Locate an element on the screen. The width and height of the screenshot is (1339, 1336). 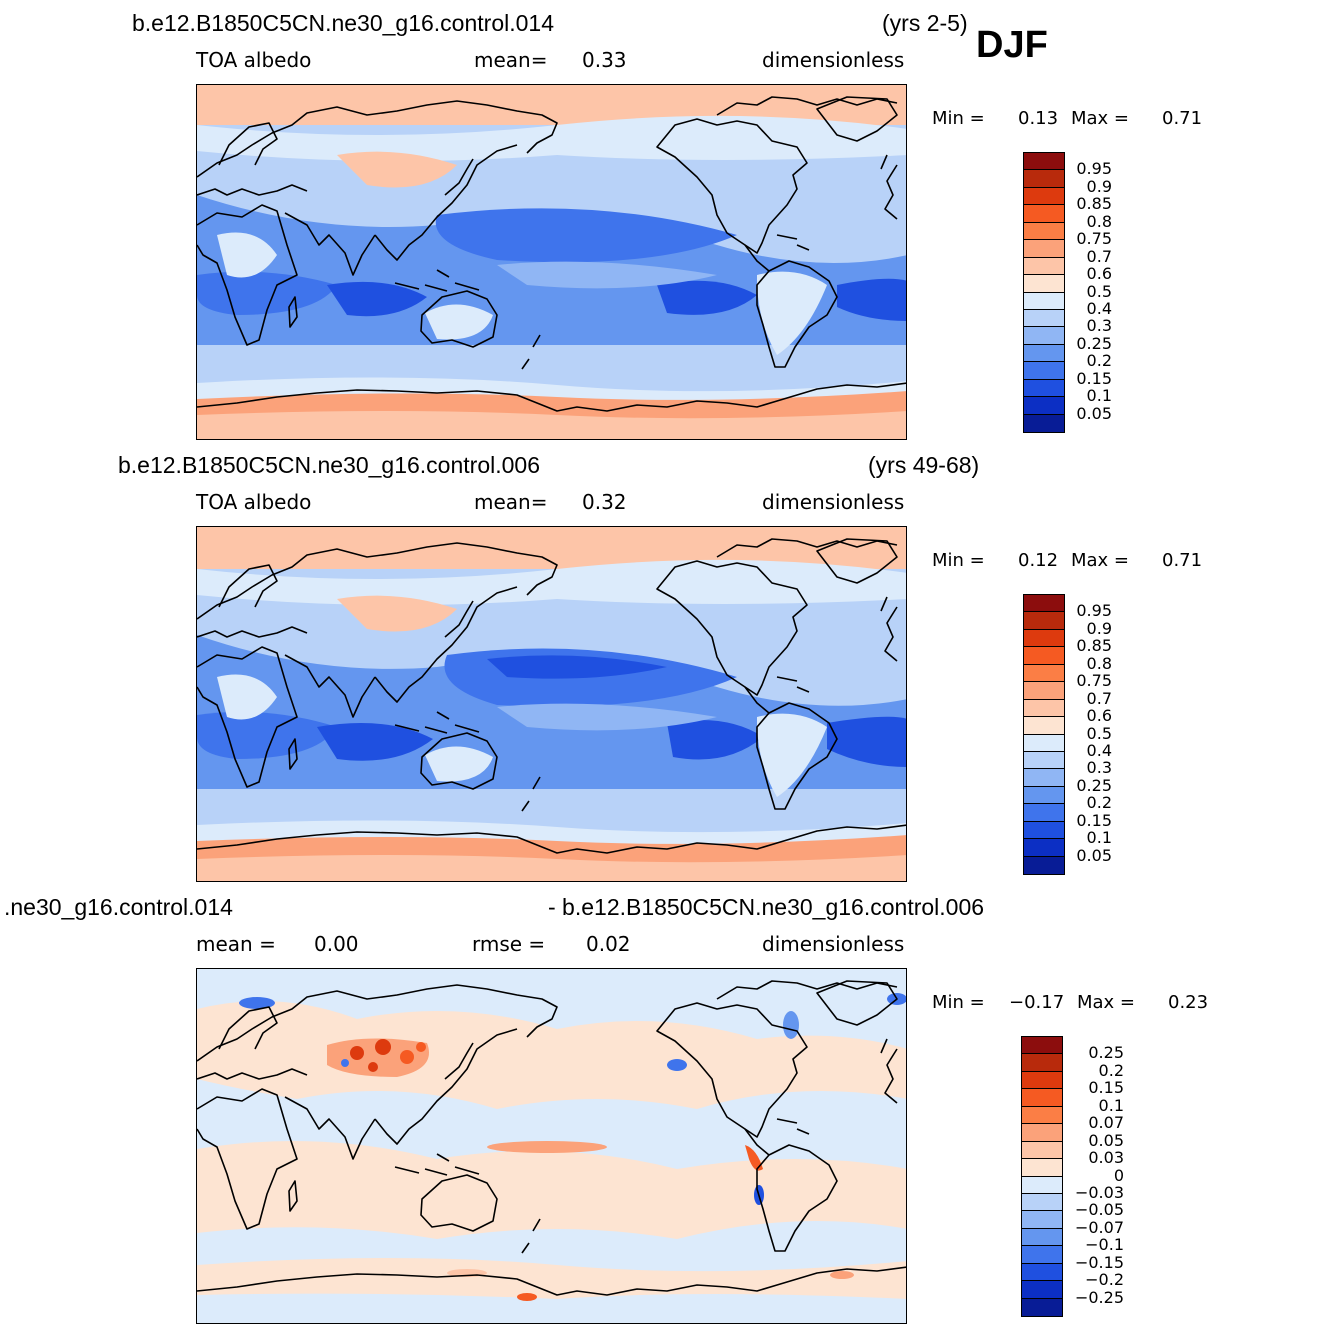
colorbar-tick-label: 0.85 is located at coordinates (1094, 646).